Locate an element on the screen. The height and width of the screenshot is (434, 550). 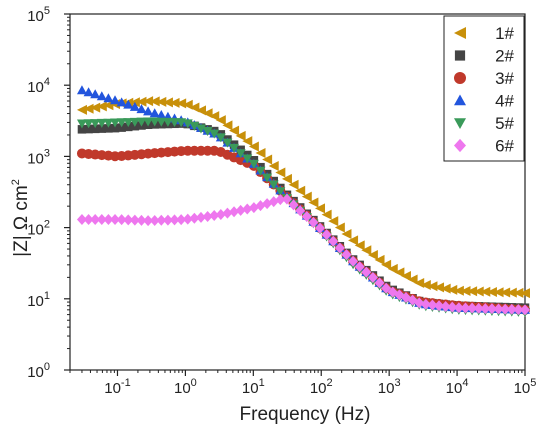
y-tick-exp: 1 is located at coordinates (47, 296).